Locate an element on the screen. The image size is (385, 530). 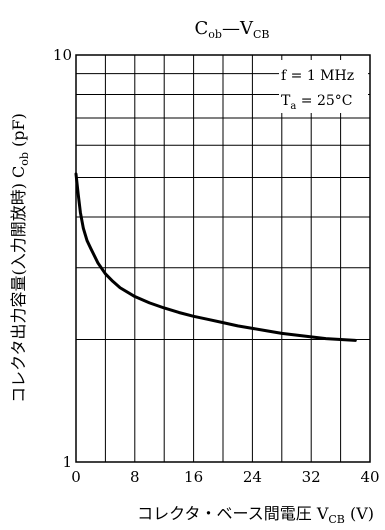
x-tick-label: 32 is located at coordinates (311, 477).